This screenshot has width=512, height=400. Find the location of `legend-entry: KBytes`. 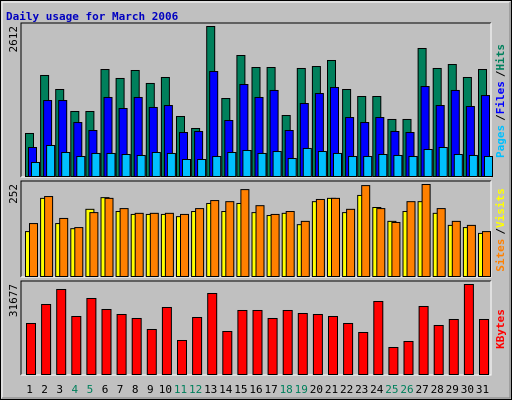

legend-entry: KBytes is located at coordinates (500, 329).